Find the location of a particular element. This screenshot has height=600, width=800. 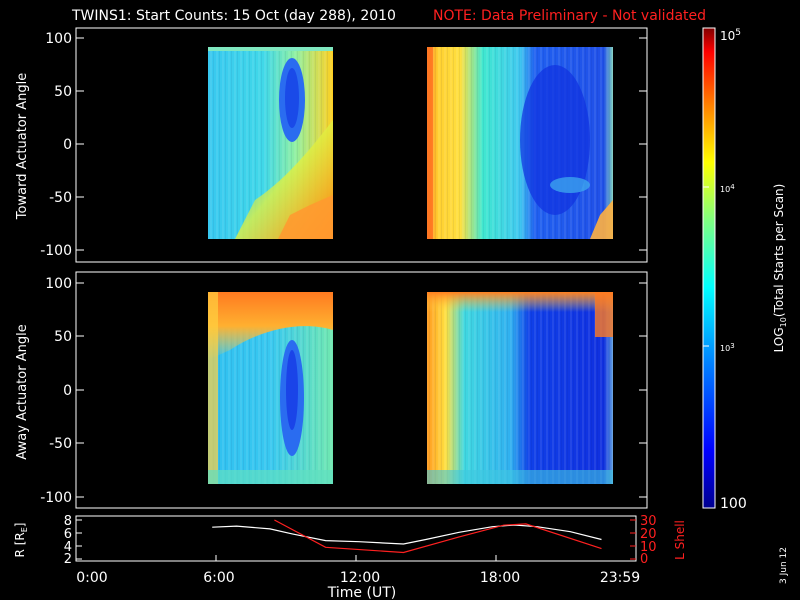

toward-ytick-100: 100 is located at coordinates (58, 39).